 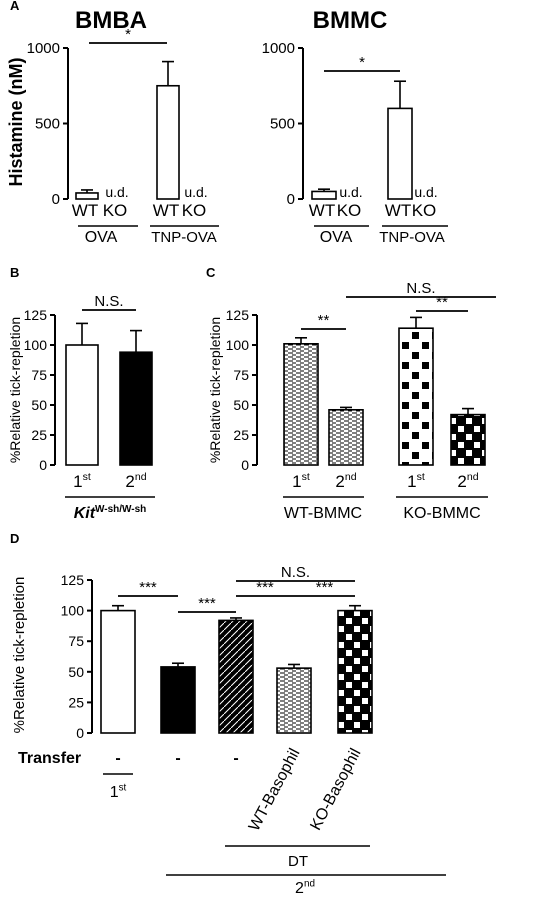 What do you see at coordinates (291, 199) in the screenshot?
I see `panel-a2-y-tick-label: 0` at bounding box center [291, 199].